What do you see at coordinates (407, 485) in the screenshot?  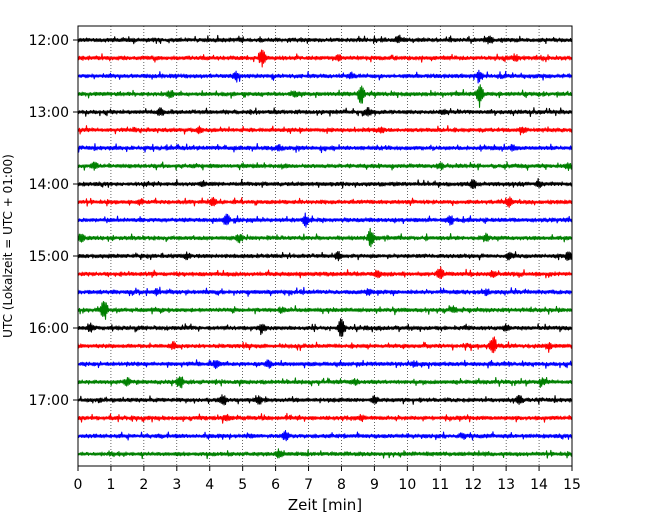 I see `x-tick-label: 10` at bounding box center [407, 485].